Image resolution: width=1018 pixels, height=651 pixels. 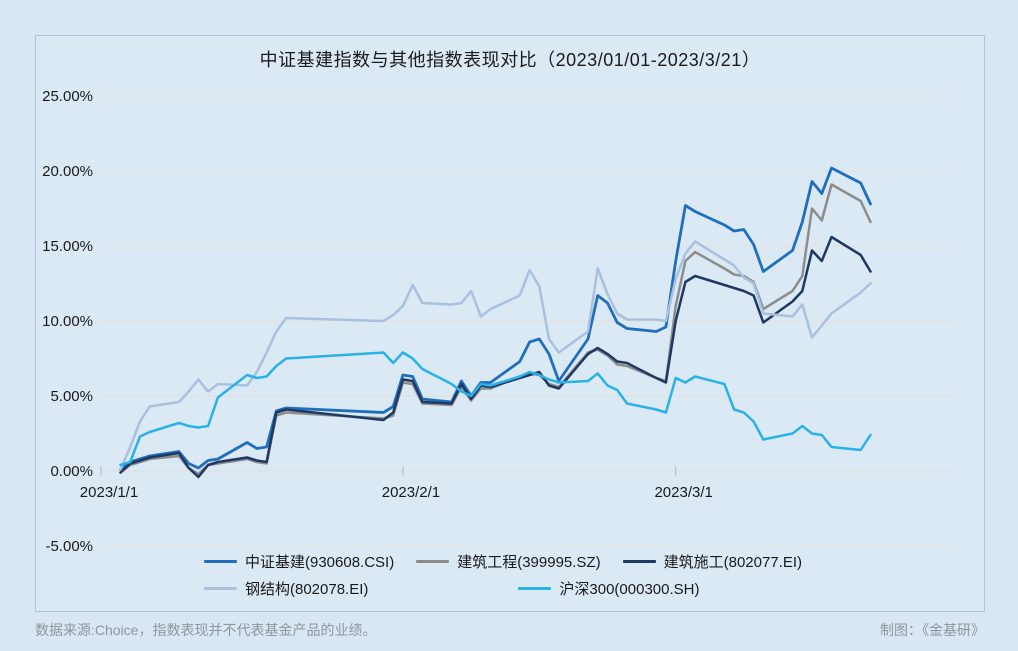 What do you see at coordinates (683, 492) in the screenshot?
I see `x-tick-label: 2023/3/1` at bounding box center [683, 492].